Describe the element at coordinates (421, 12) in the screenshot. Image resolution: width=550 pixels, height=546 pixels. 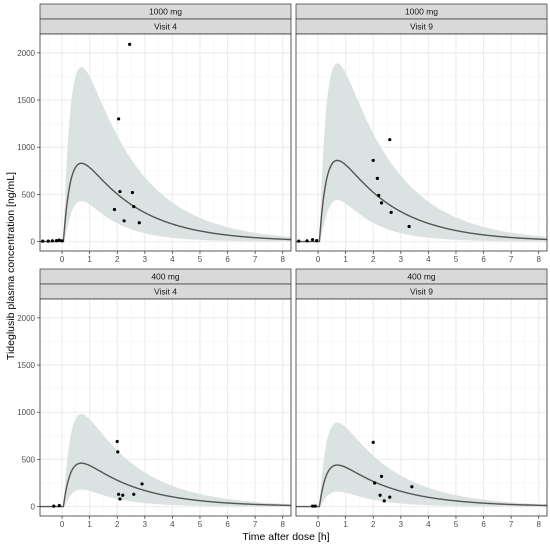
I see `dose-label: 1000 mg` at that location.